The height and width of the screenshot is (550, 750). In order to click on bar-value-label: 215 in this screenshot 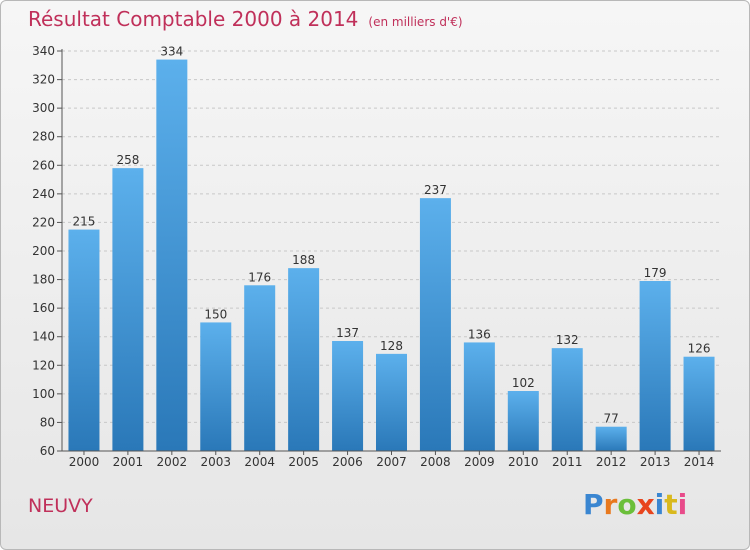, I will do `click(84, 222)`.